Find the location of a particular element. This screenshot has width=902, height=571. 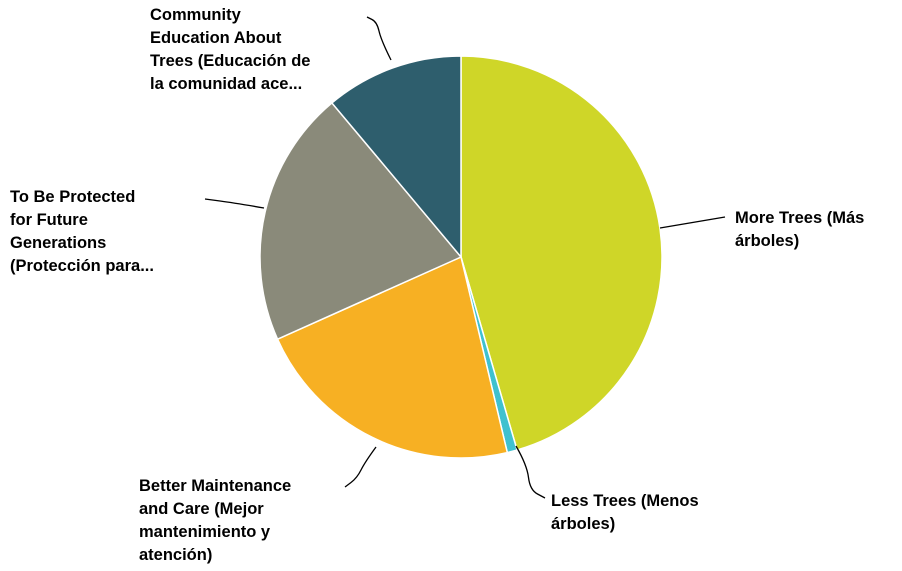

slice-label-line: Generations is located at coordinates (58, 243).